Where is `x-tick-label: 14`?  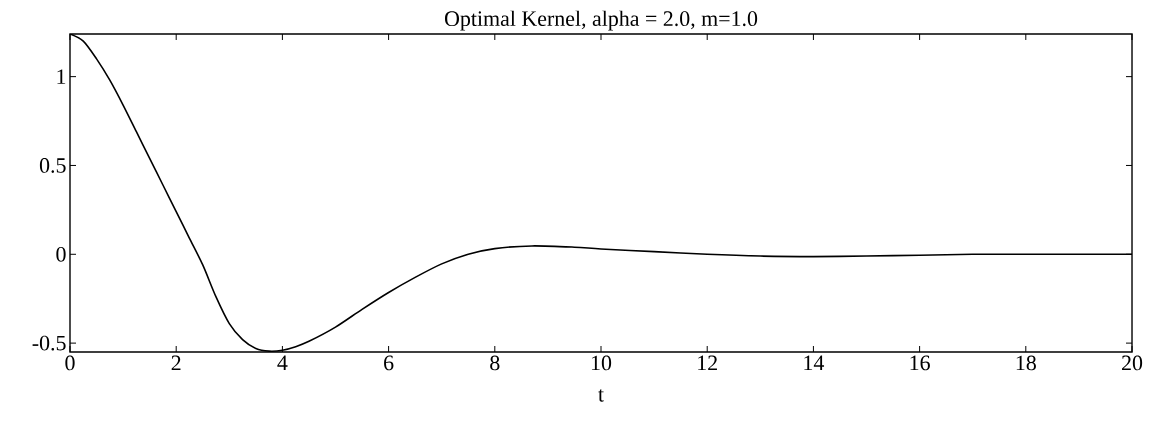
x-tick-label: 14 is located at coordinates (814, 362).